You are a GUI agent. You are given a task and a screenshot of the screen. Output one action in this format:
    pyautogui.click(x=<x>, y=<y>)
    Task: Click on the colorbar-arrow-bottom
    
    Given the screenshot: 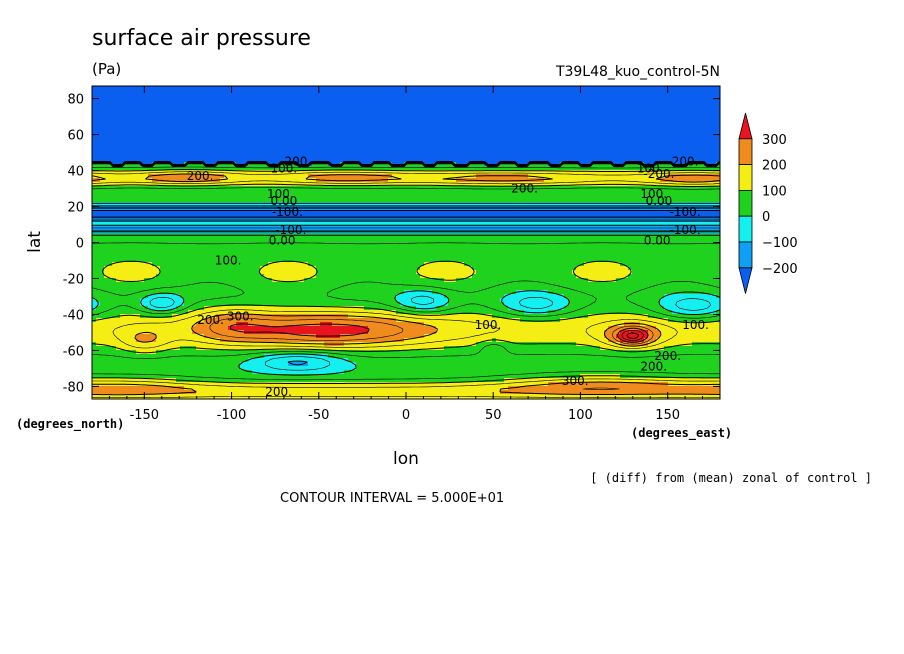 What is the action you would take?
    pyautogui.click(x=745, y=280)
    